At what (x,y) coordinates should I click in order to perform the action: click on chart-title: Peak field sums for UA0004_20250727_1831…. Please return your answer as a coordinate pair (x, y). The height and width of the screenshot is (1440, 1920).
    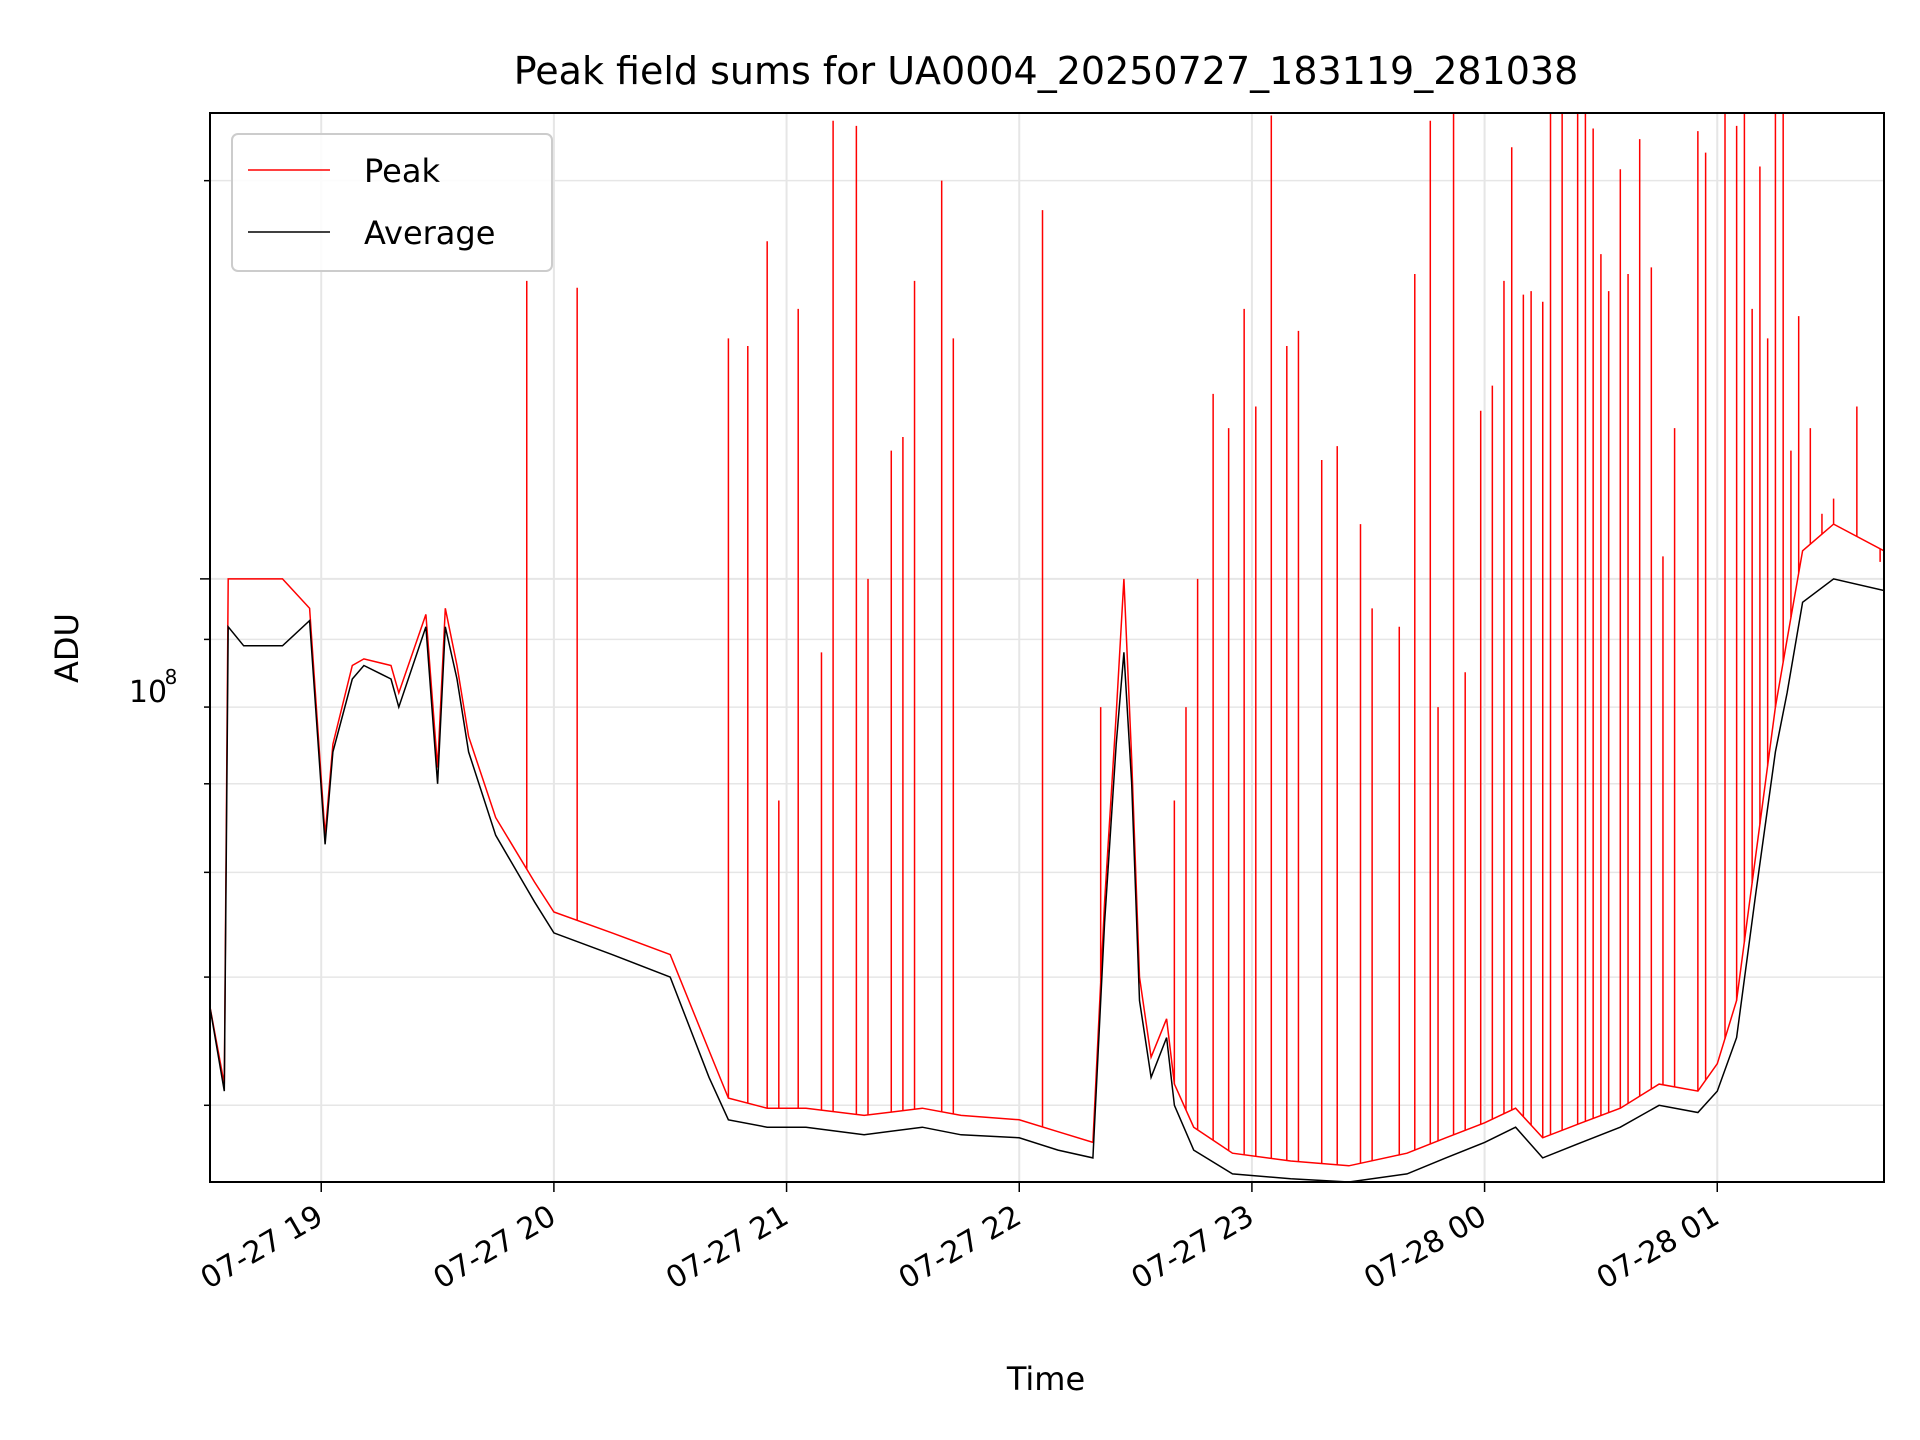
    Looking at the image, I should click on (1046, 71).